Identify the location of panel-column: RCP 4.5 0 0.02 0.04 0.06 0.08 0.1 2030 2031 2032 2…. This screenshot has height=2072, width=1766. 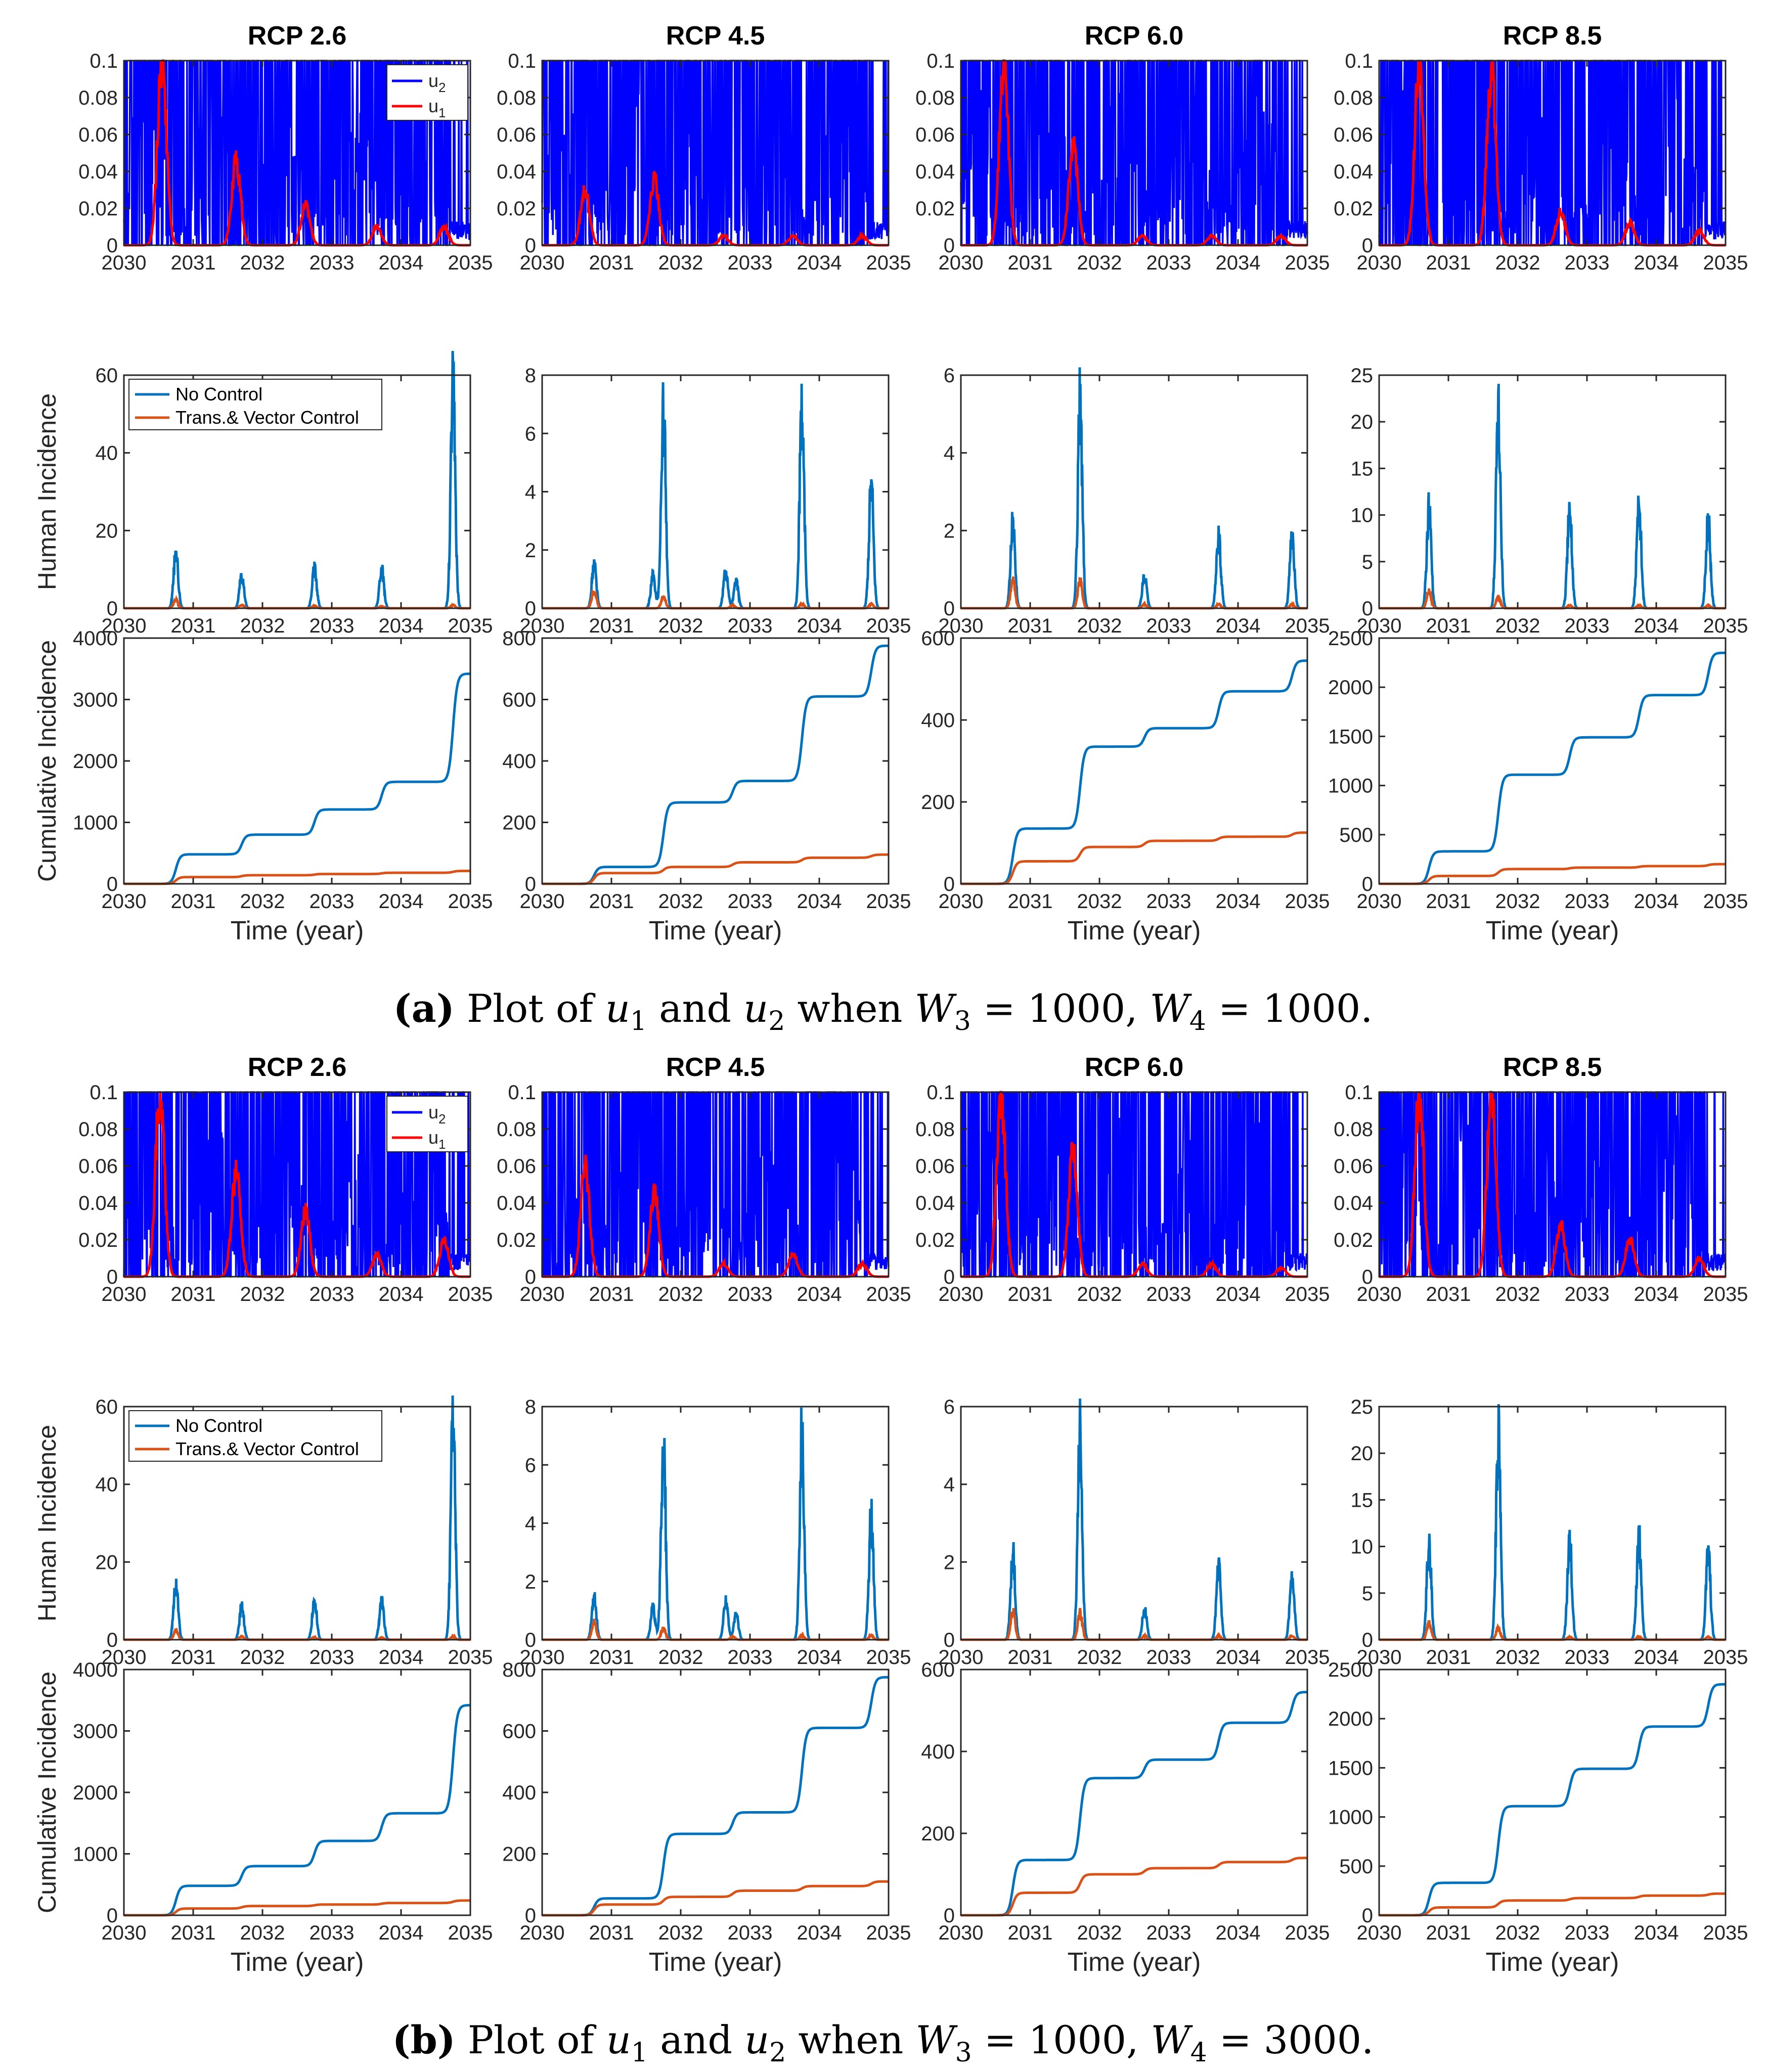
(704, 483).